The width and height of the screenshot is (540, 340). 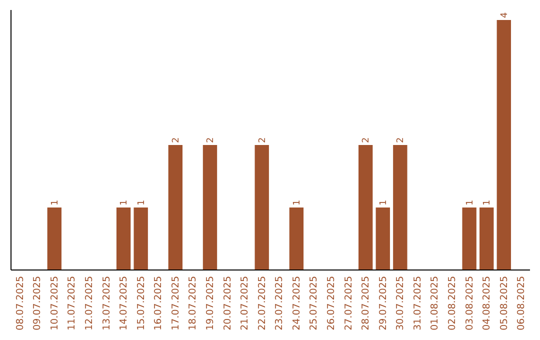 What do you see at coordinates (452, 303) in the screenshot?
I see `x-tick-label: 02.08.2025` at bounding box center [452, 303].